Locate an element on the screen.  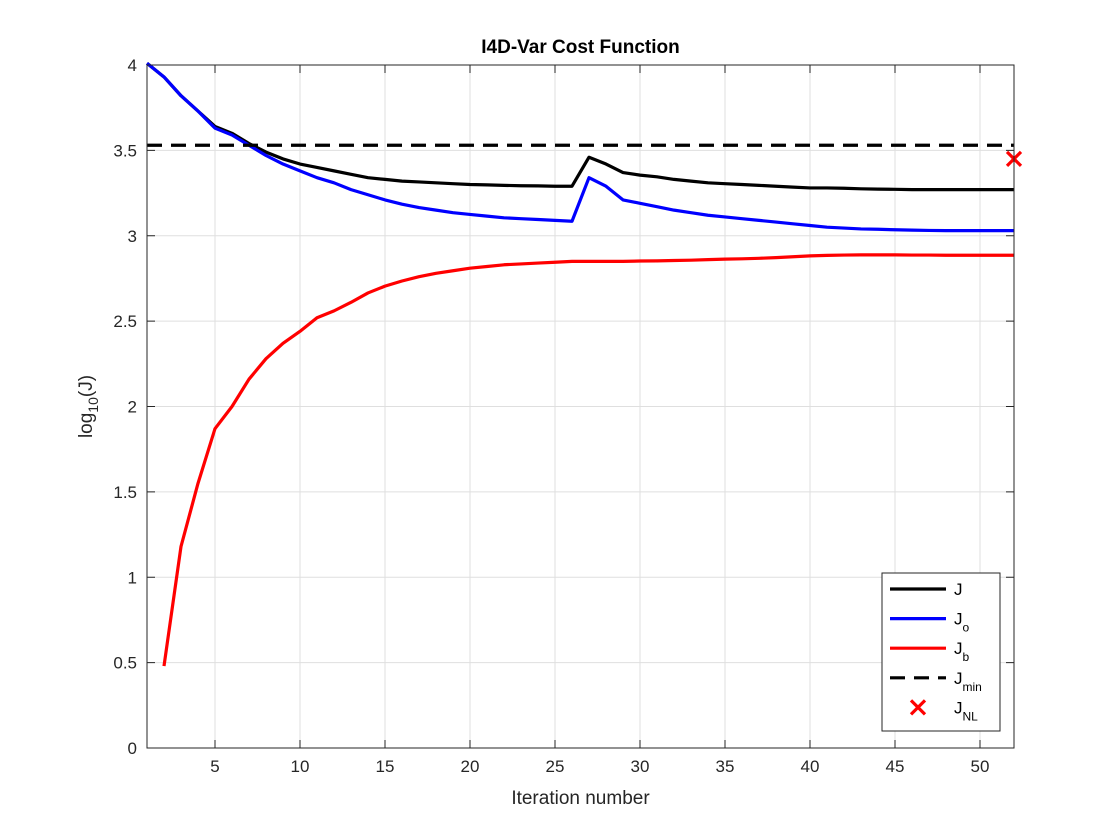
x-tick-label: 25 is located at coordinates (555, 766).